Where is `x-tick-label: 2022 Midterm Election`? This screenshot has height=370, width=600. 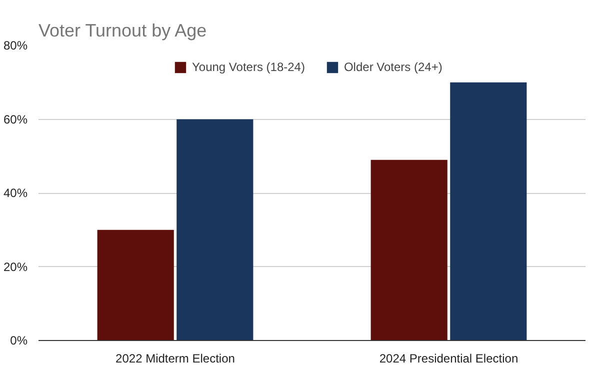
x-tick-label: 2022 Midterm Election is located at coordinates (175, 359).